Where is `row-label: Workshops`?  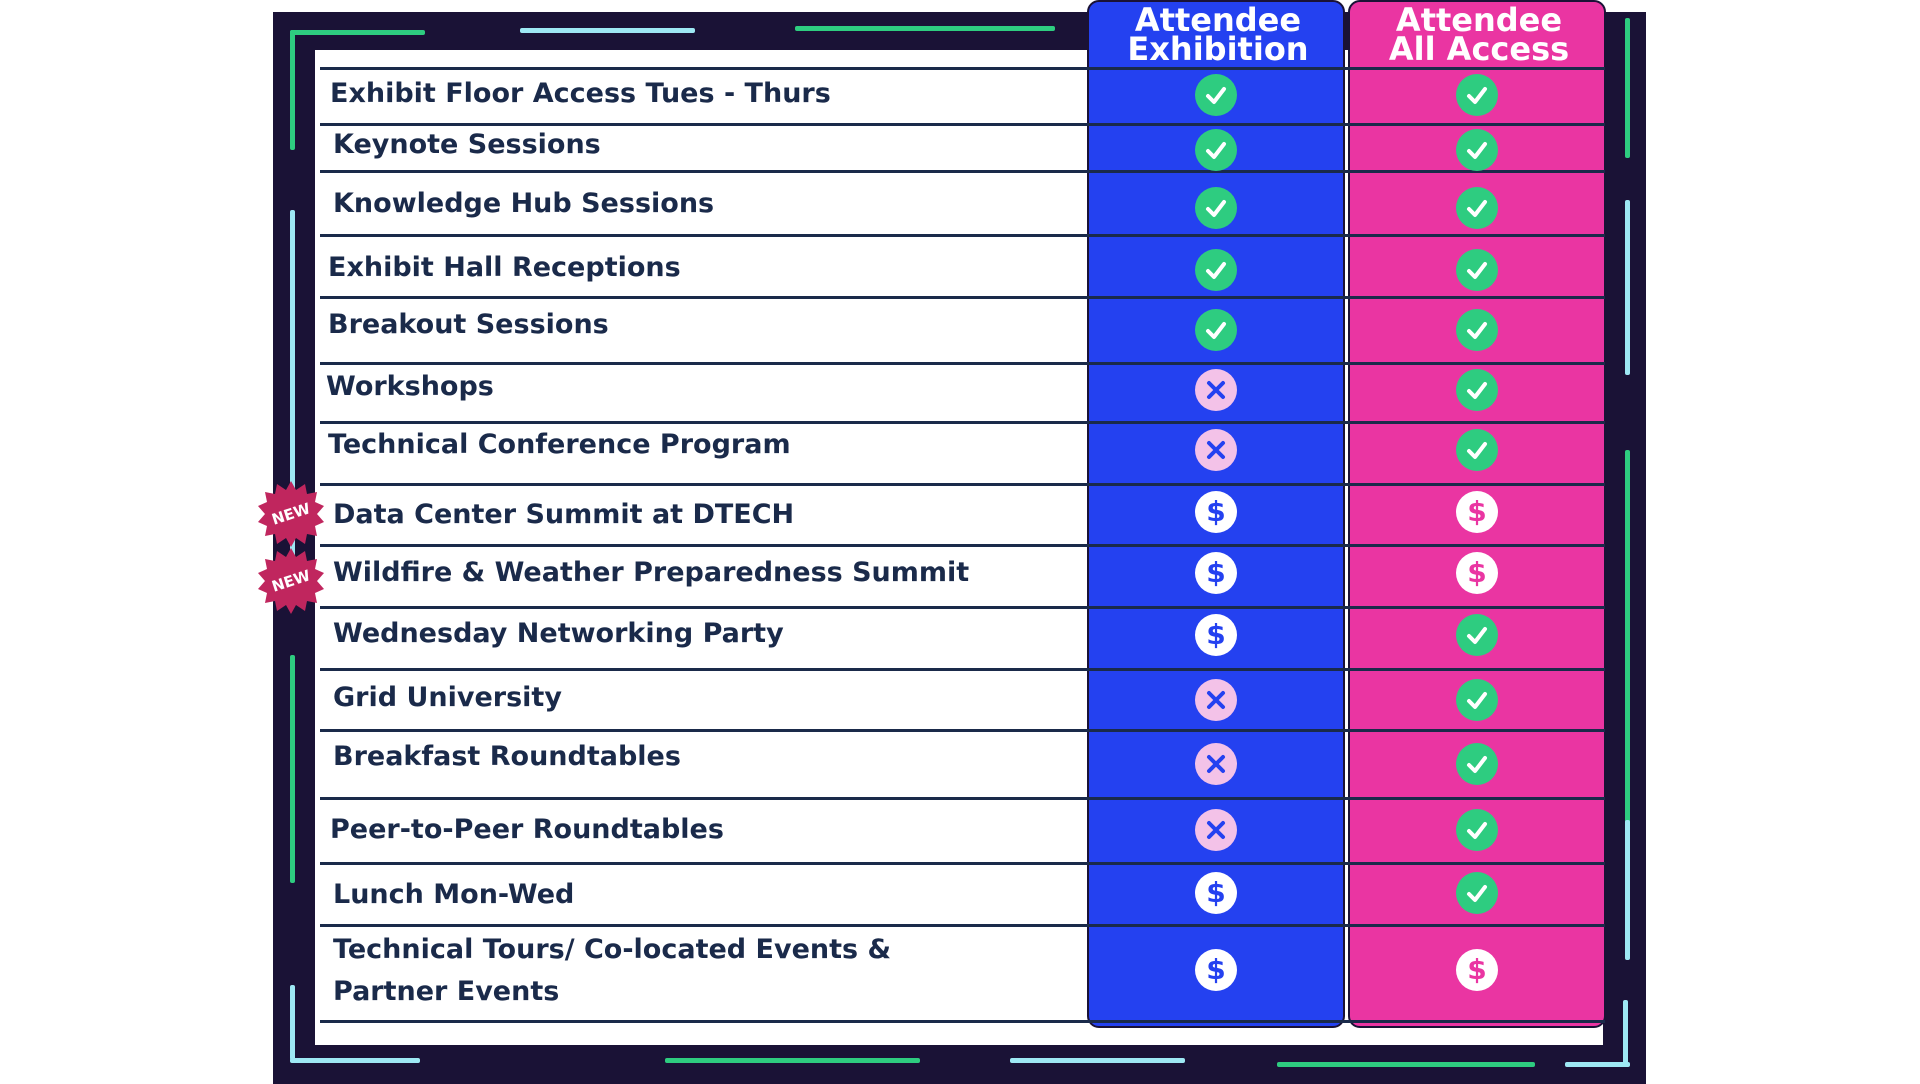 row-label: Workshops is located at coordinates (410, 386).